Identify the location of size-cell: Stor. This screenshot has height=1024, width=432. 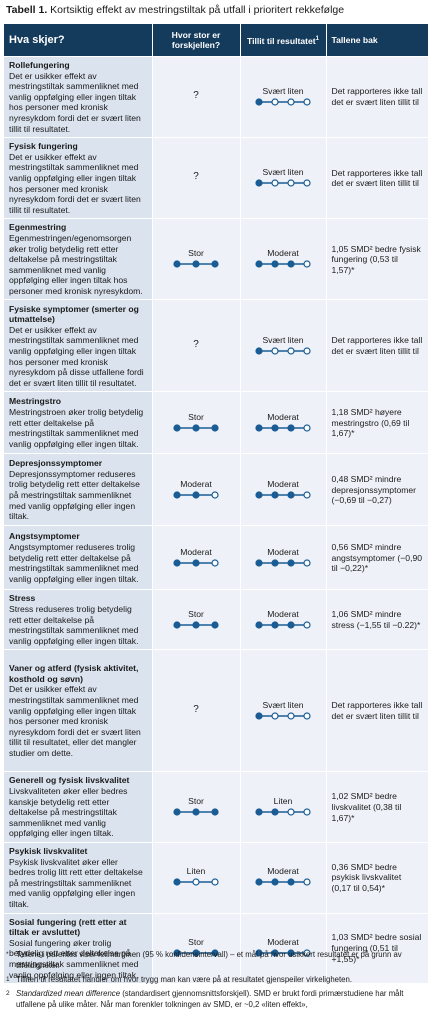
(196, 619).